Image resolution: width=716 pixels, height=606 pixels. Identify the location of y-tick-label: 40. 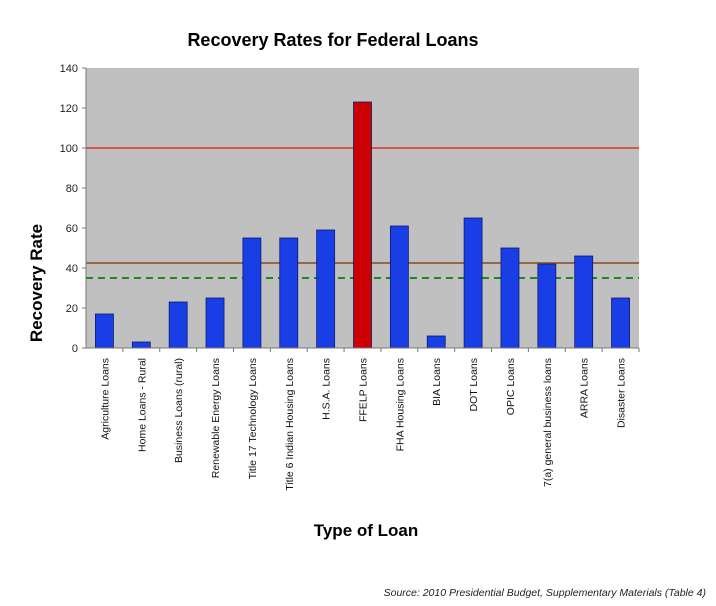
(72, 269).